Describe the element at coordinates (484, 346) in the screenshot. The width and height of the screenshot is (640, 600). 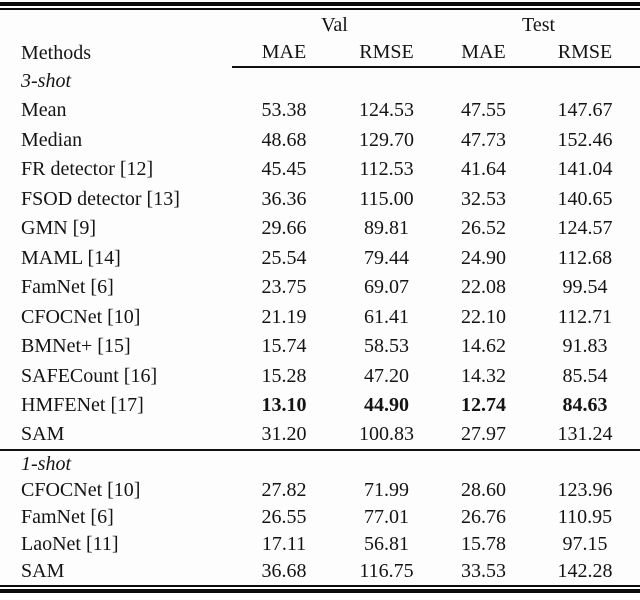
I see `value-cell: 14.62` at that location.